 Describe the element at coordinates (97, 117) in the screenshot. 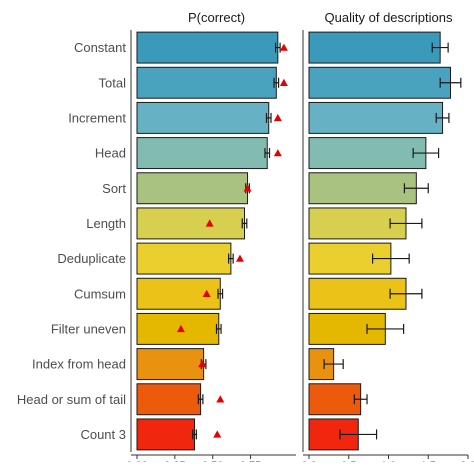

I see `category-label: Increment` at that location.